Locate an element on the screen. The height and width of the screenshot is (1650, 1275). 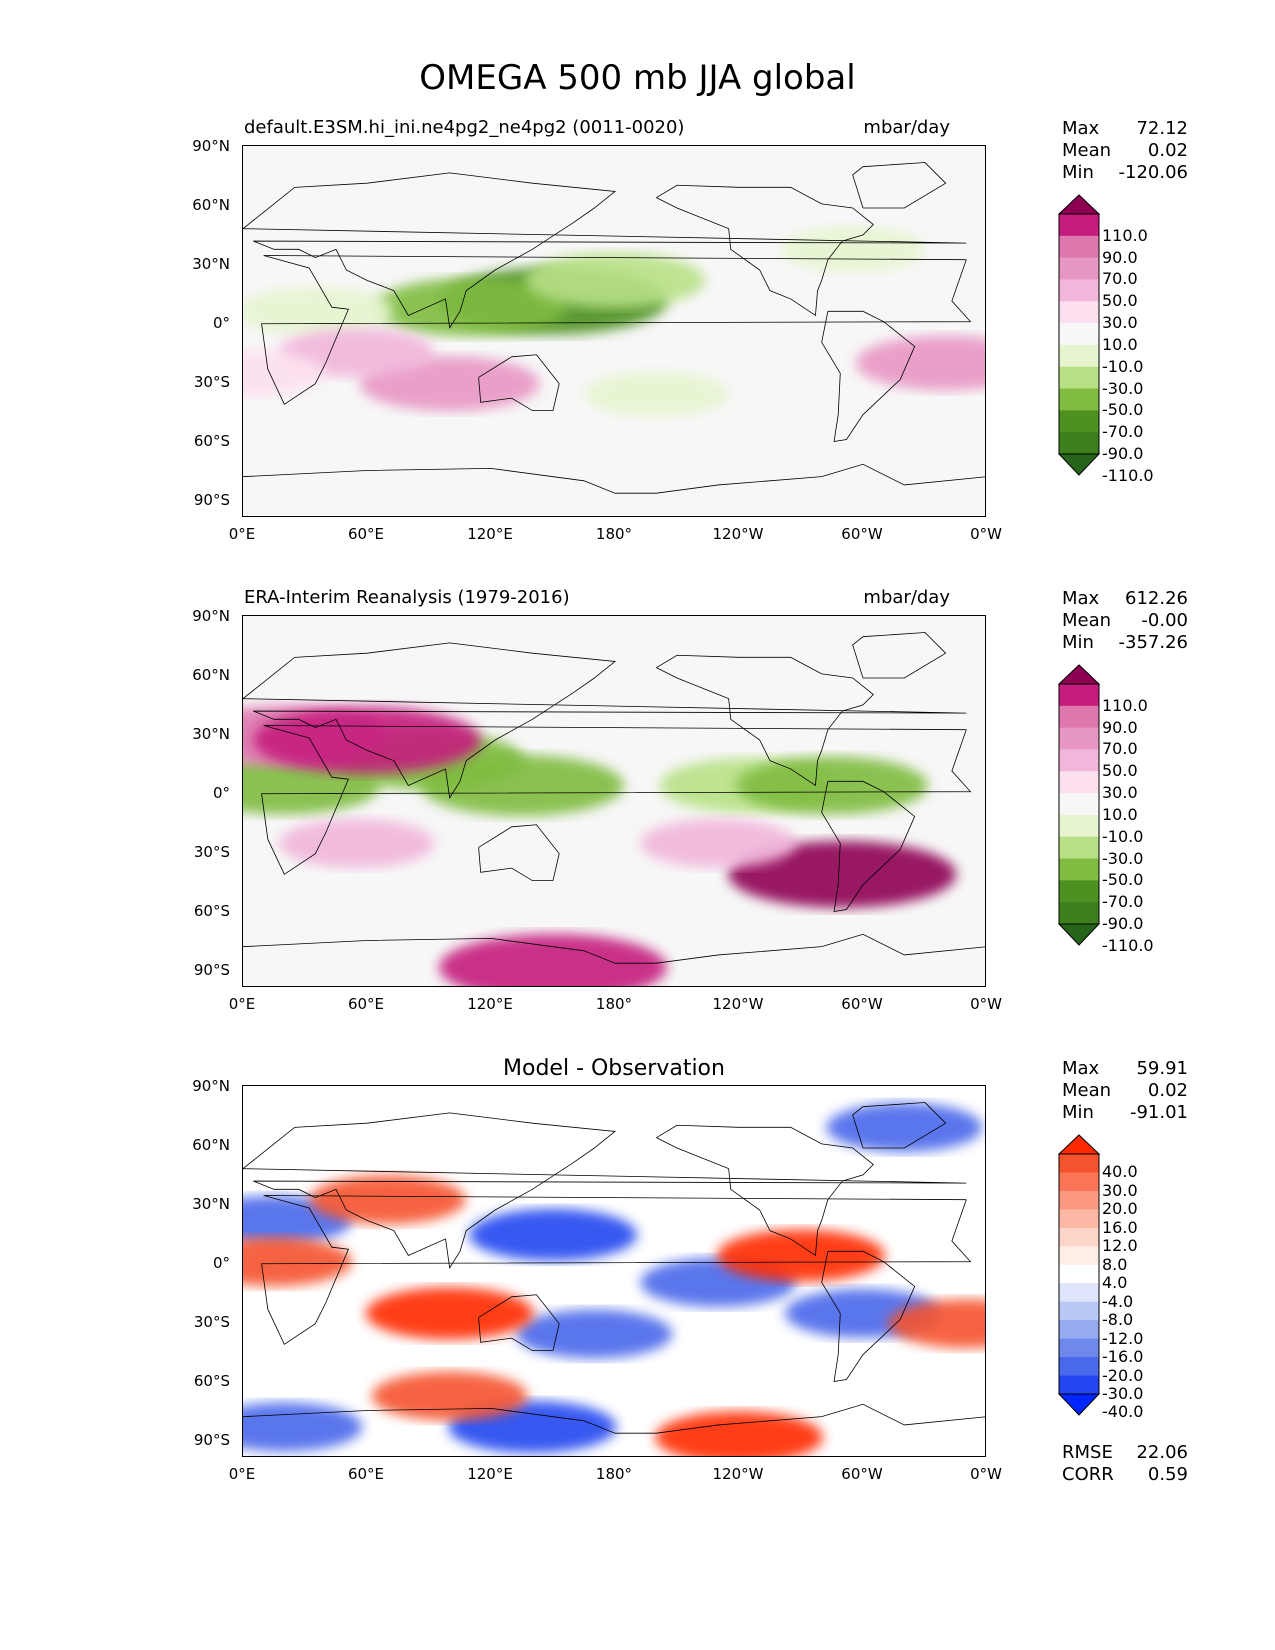
lat-tick: 90°N is located at coordinates (211, 146).